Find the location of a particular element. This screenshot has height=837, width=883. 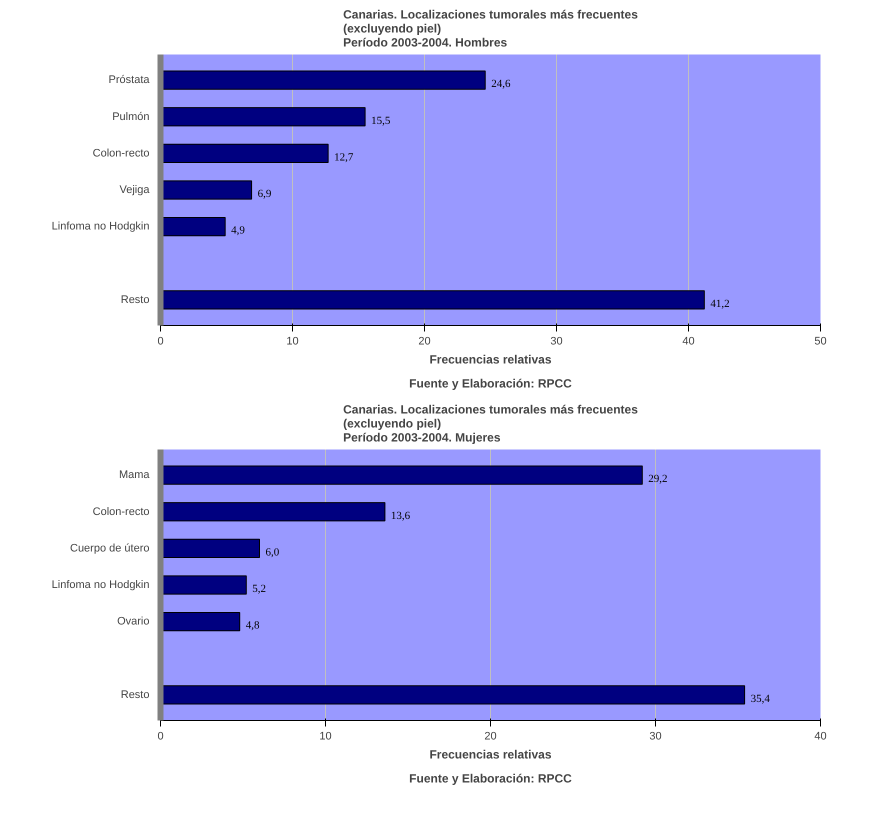

data-label: 41,2 is located at coordinates (720, 304).